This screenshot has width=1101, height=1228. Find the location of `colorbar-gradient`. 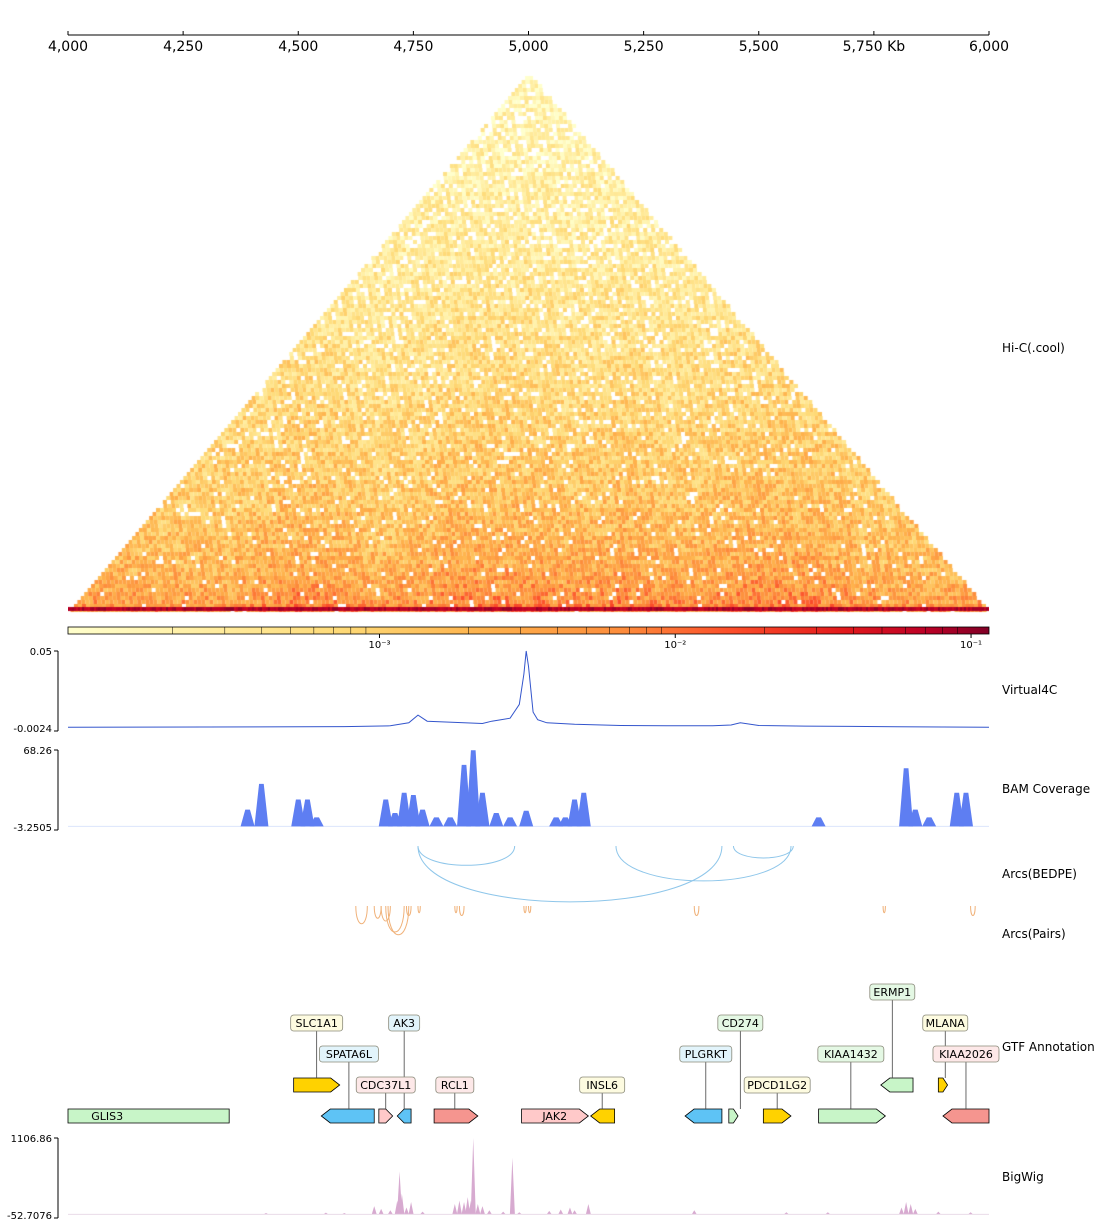

colorbar-gradient is located at coordinates (528, 630).